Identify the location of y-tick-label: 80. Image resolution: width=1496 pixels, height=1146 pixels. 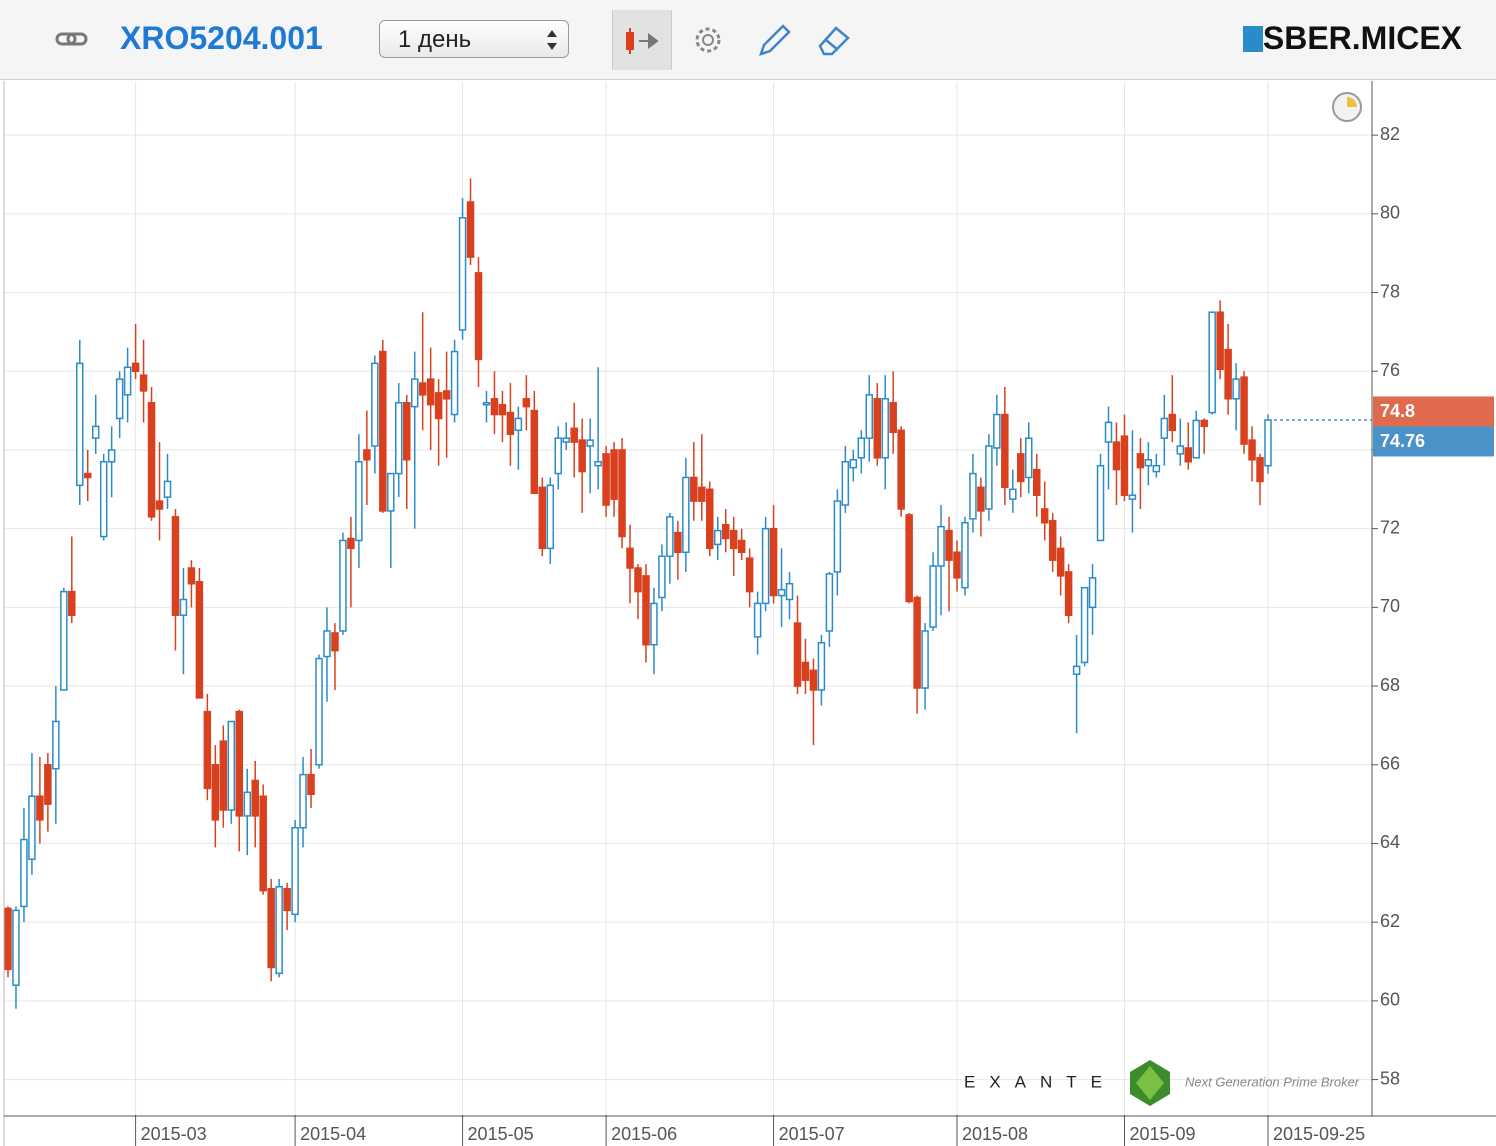
(1390, 213).